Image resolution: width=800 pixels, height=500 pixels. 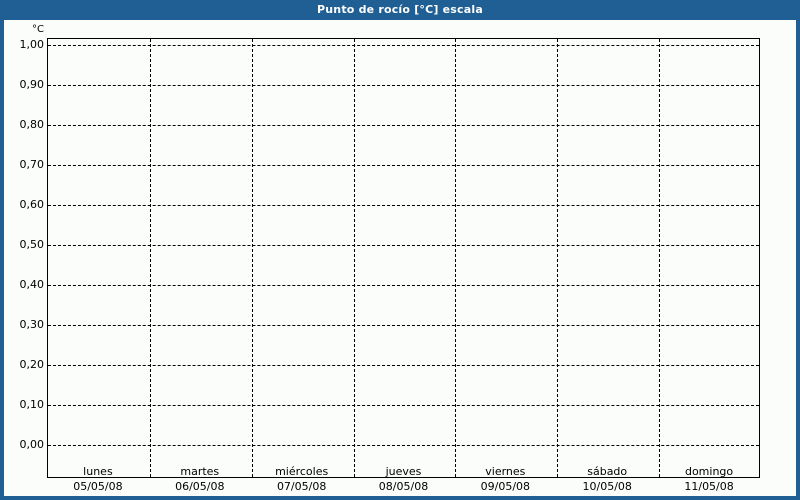 I want to click on y-axis-tick-label: 0,90, so click(x=32, y=84).